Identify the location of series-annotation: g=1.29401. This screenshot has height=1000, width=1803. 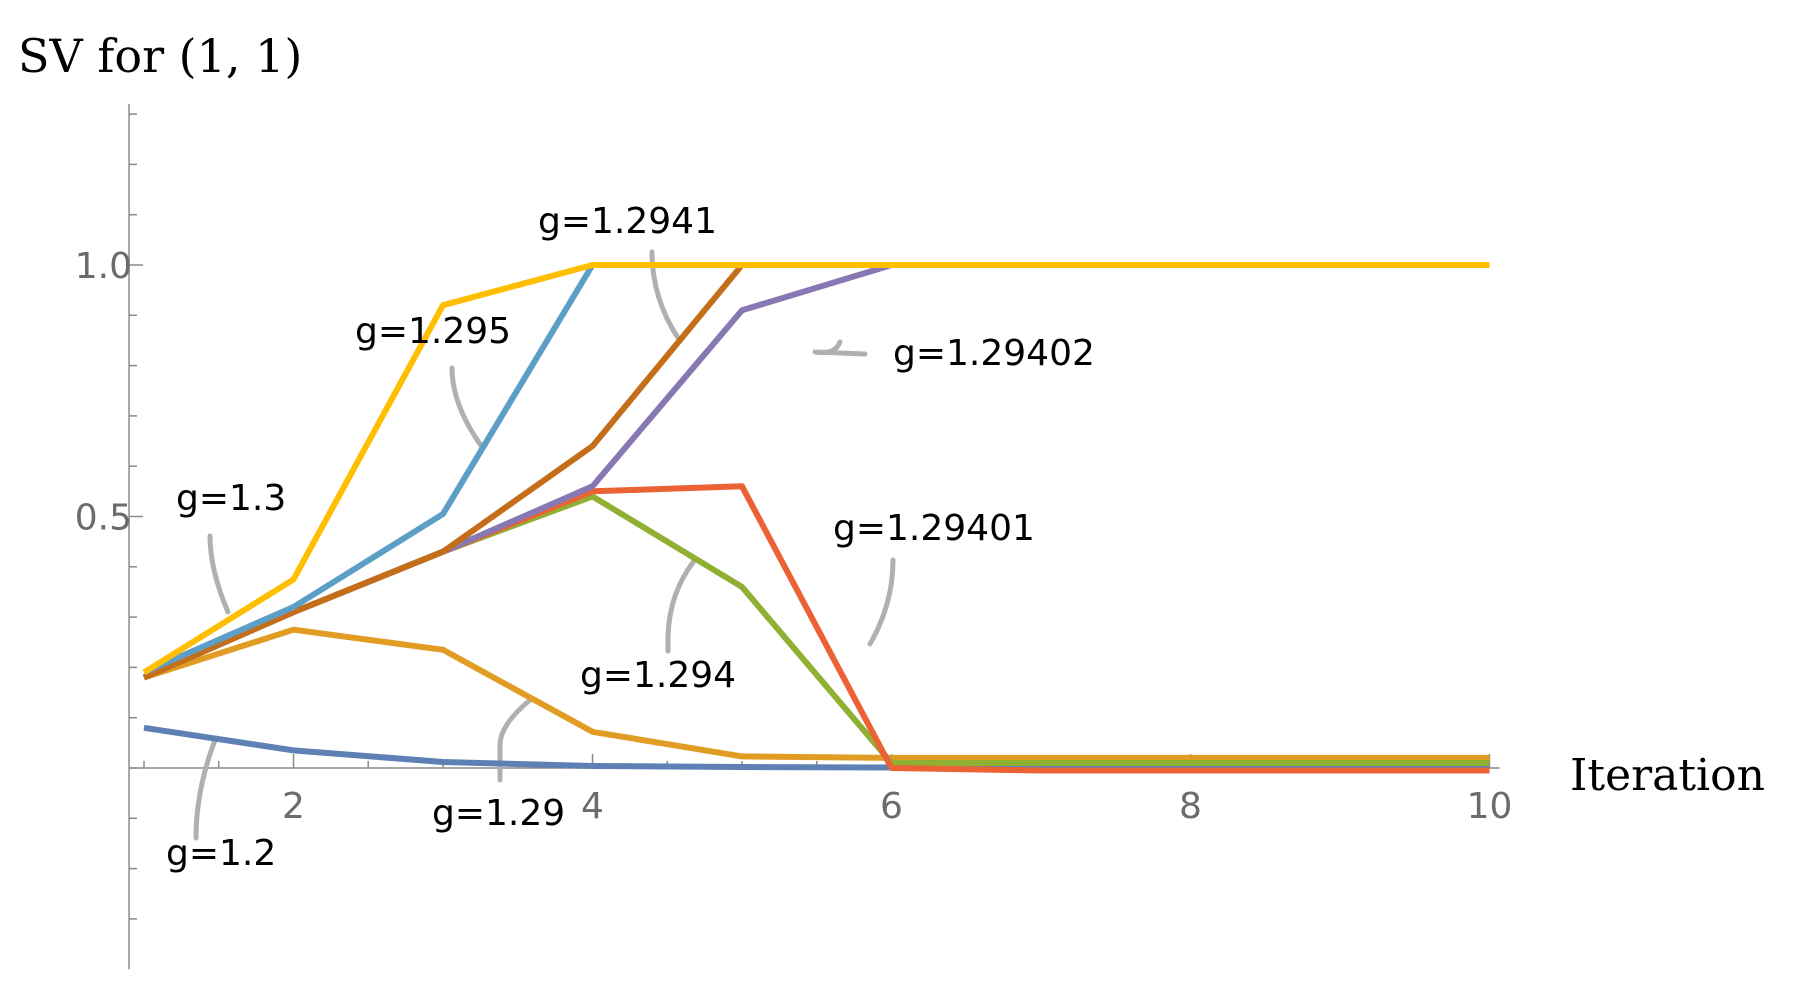
(934, 528).